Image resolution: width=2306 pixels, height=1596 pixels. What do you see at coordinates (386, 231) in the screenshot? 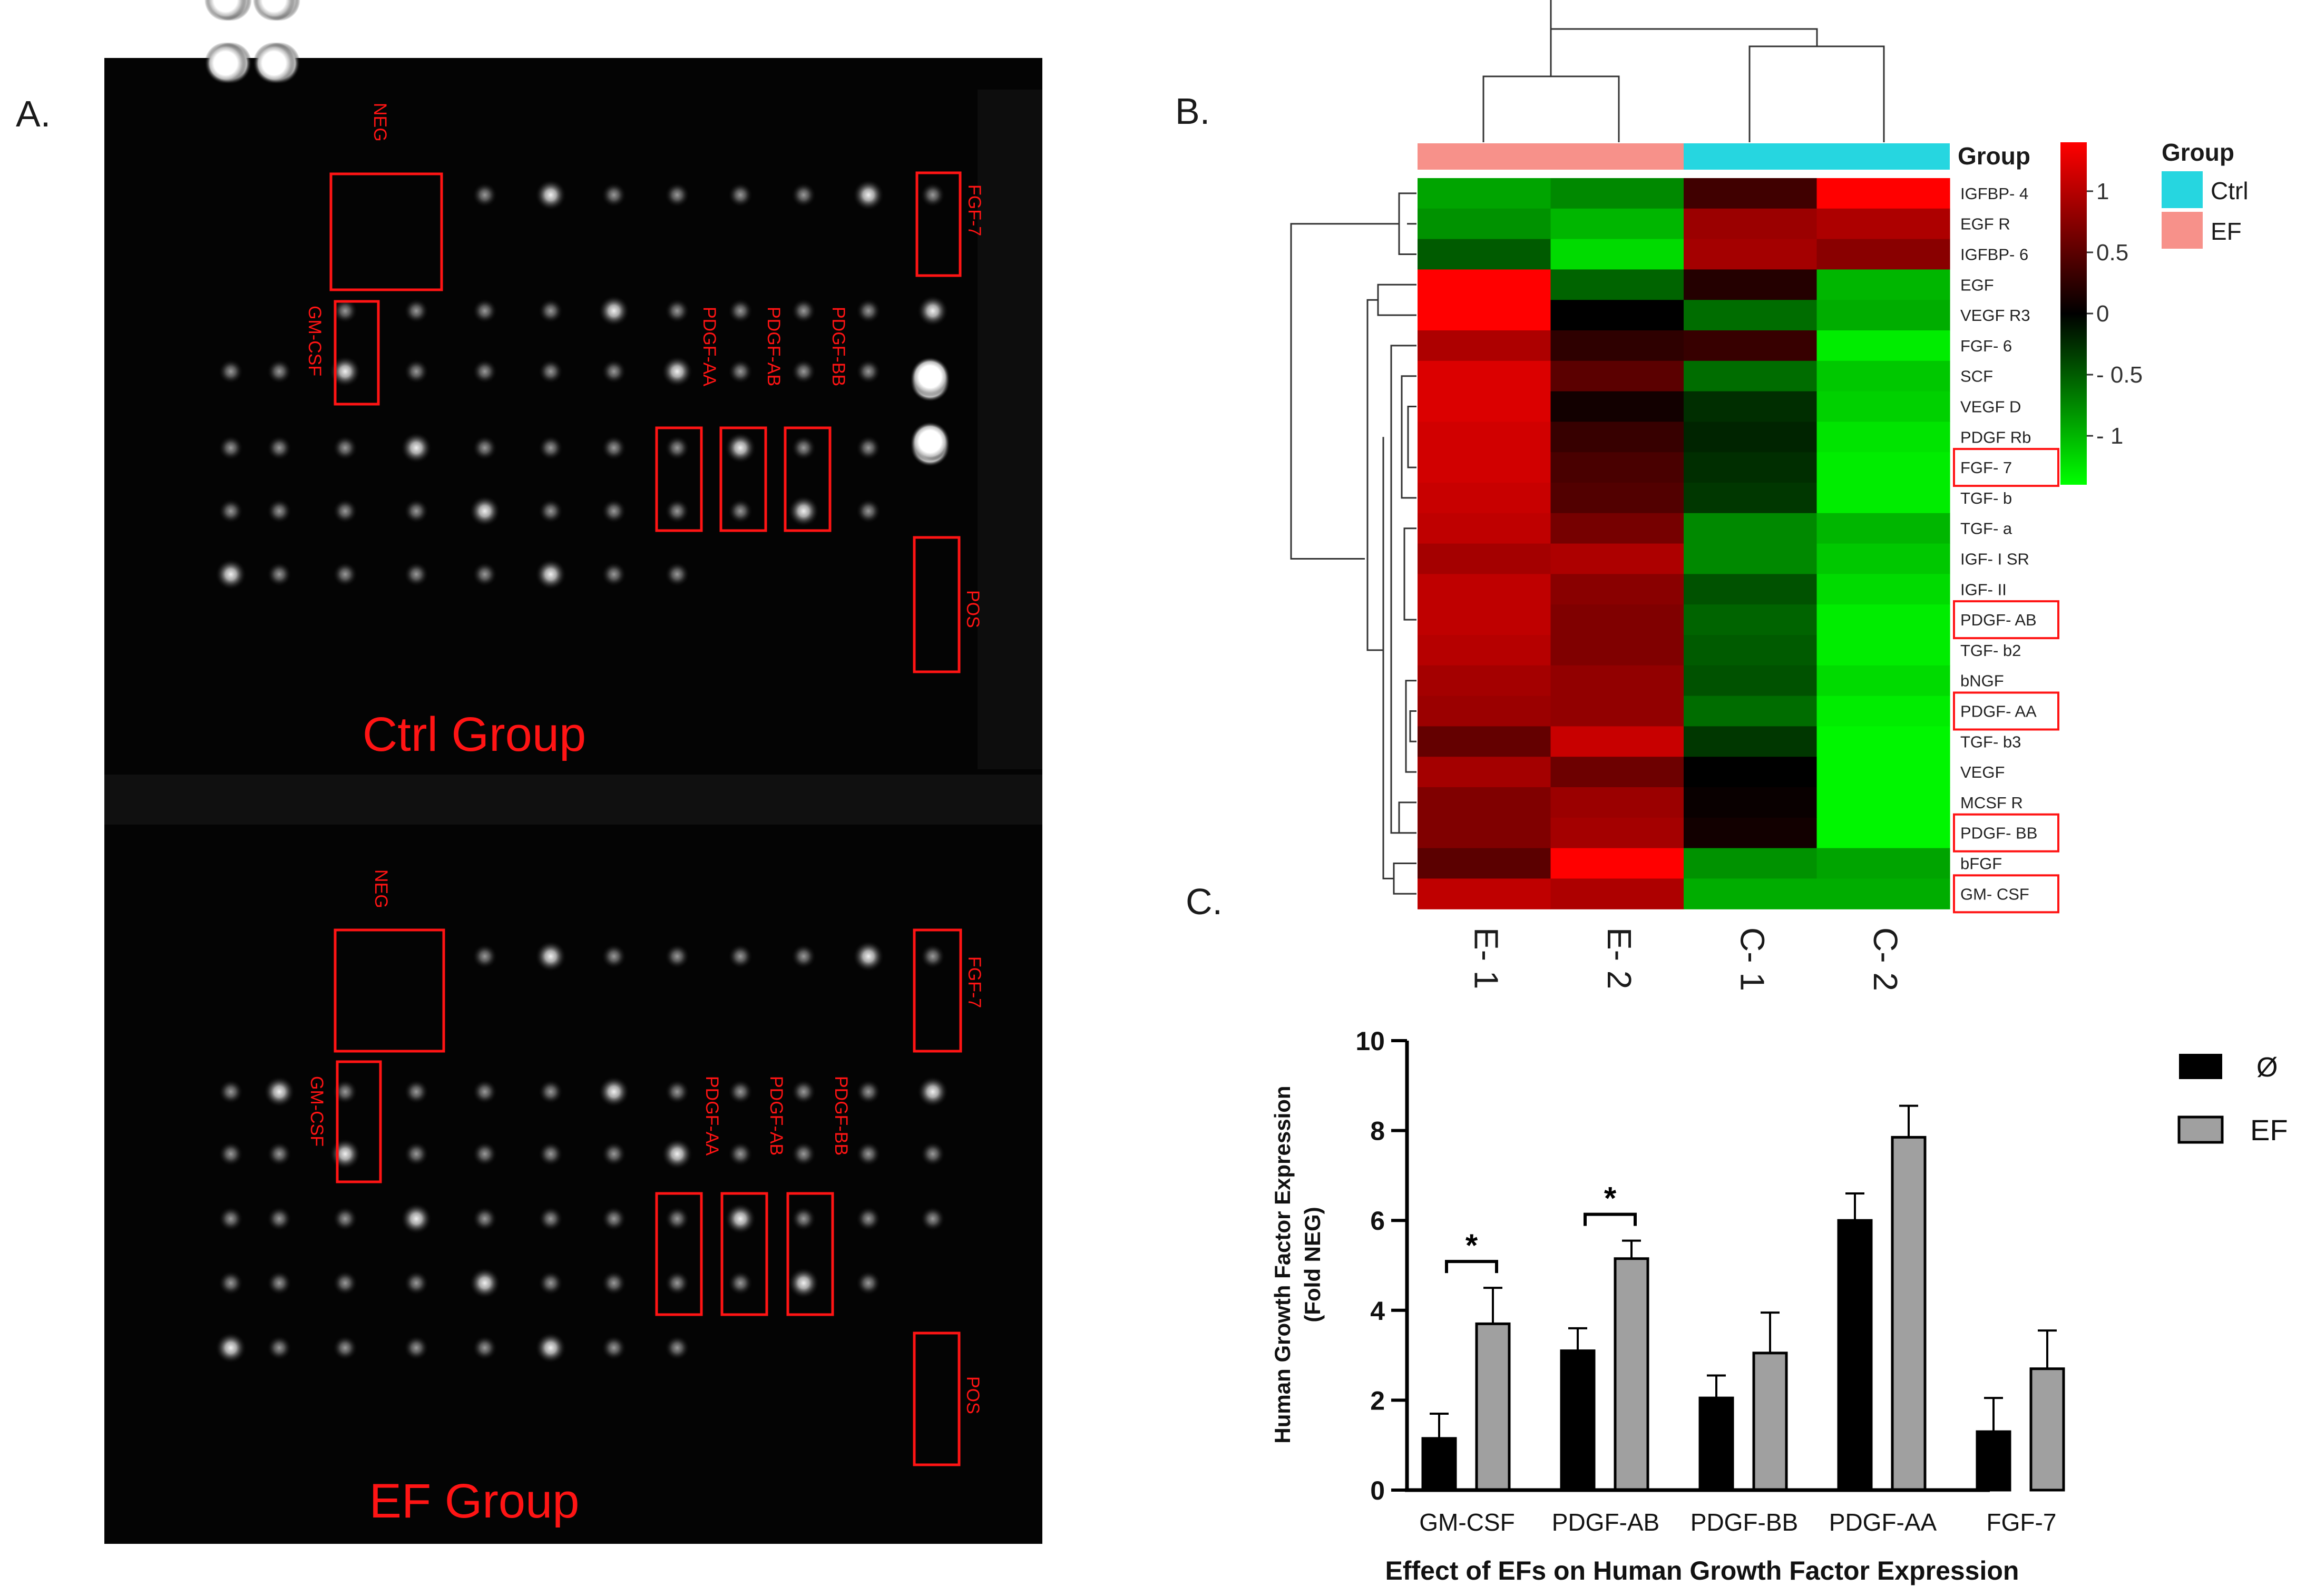
I see `ctrl-neg-box` at bounding box center [386, 231].